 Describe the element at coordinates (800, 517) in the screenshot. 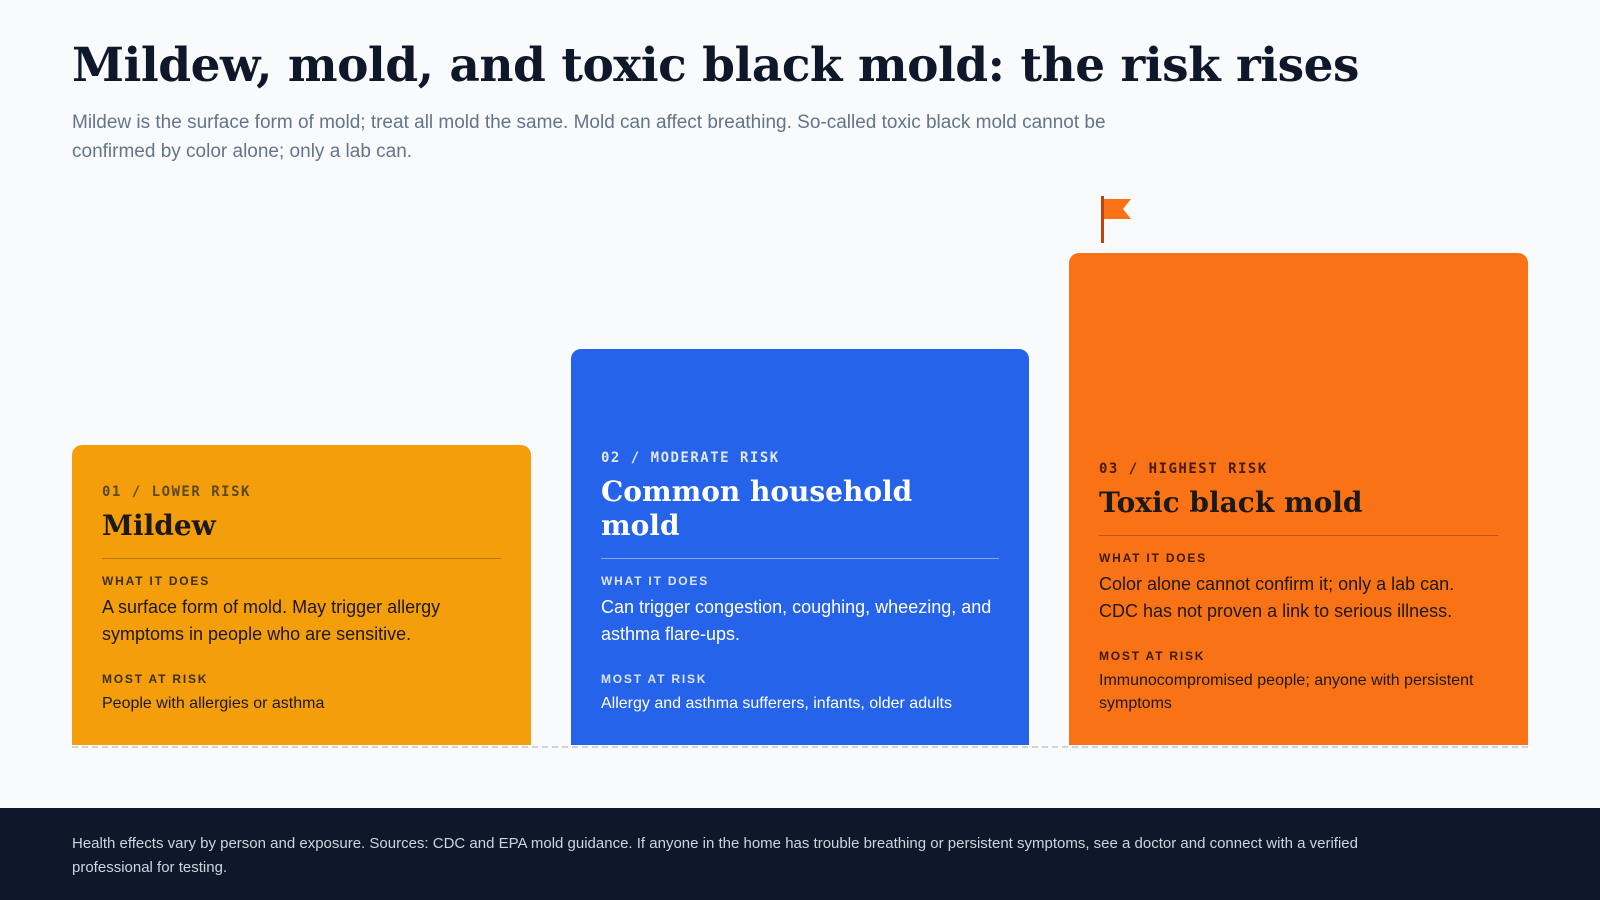

I see `card-title: Common household mold` at that location.